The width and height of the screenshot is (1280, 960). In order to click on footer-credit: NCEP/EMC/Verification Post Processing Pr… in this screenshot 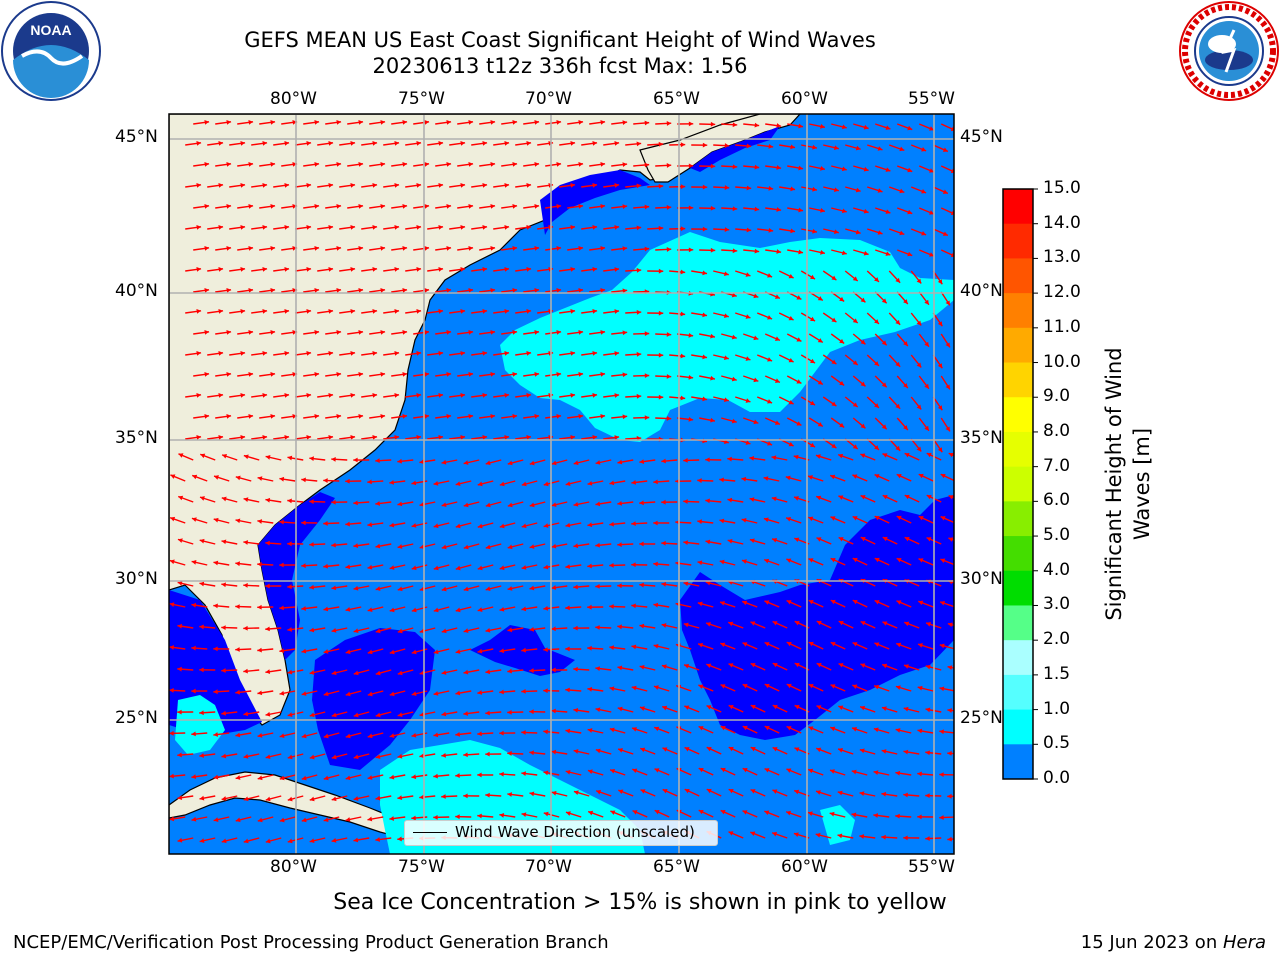, I will do `click(311, 942)`.